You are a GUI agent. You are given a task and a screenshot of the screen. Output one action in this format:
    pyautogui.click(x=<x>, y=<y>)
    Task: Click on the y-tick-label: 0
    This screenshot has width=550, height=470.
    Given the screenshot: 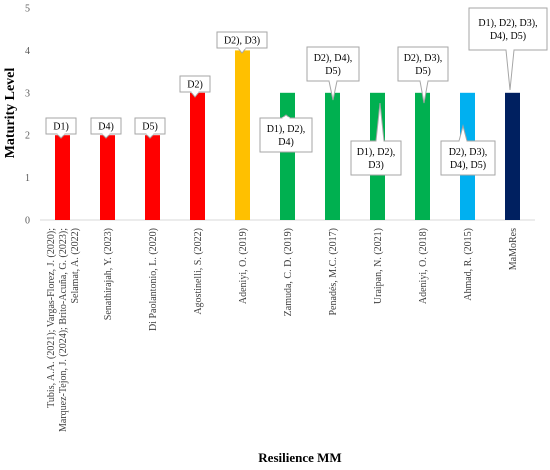 What is the action you would take?
    pyautogui.click(x=27, y=221)
    